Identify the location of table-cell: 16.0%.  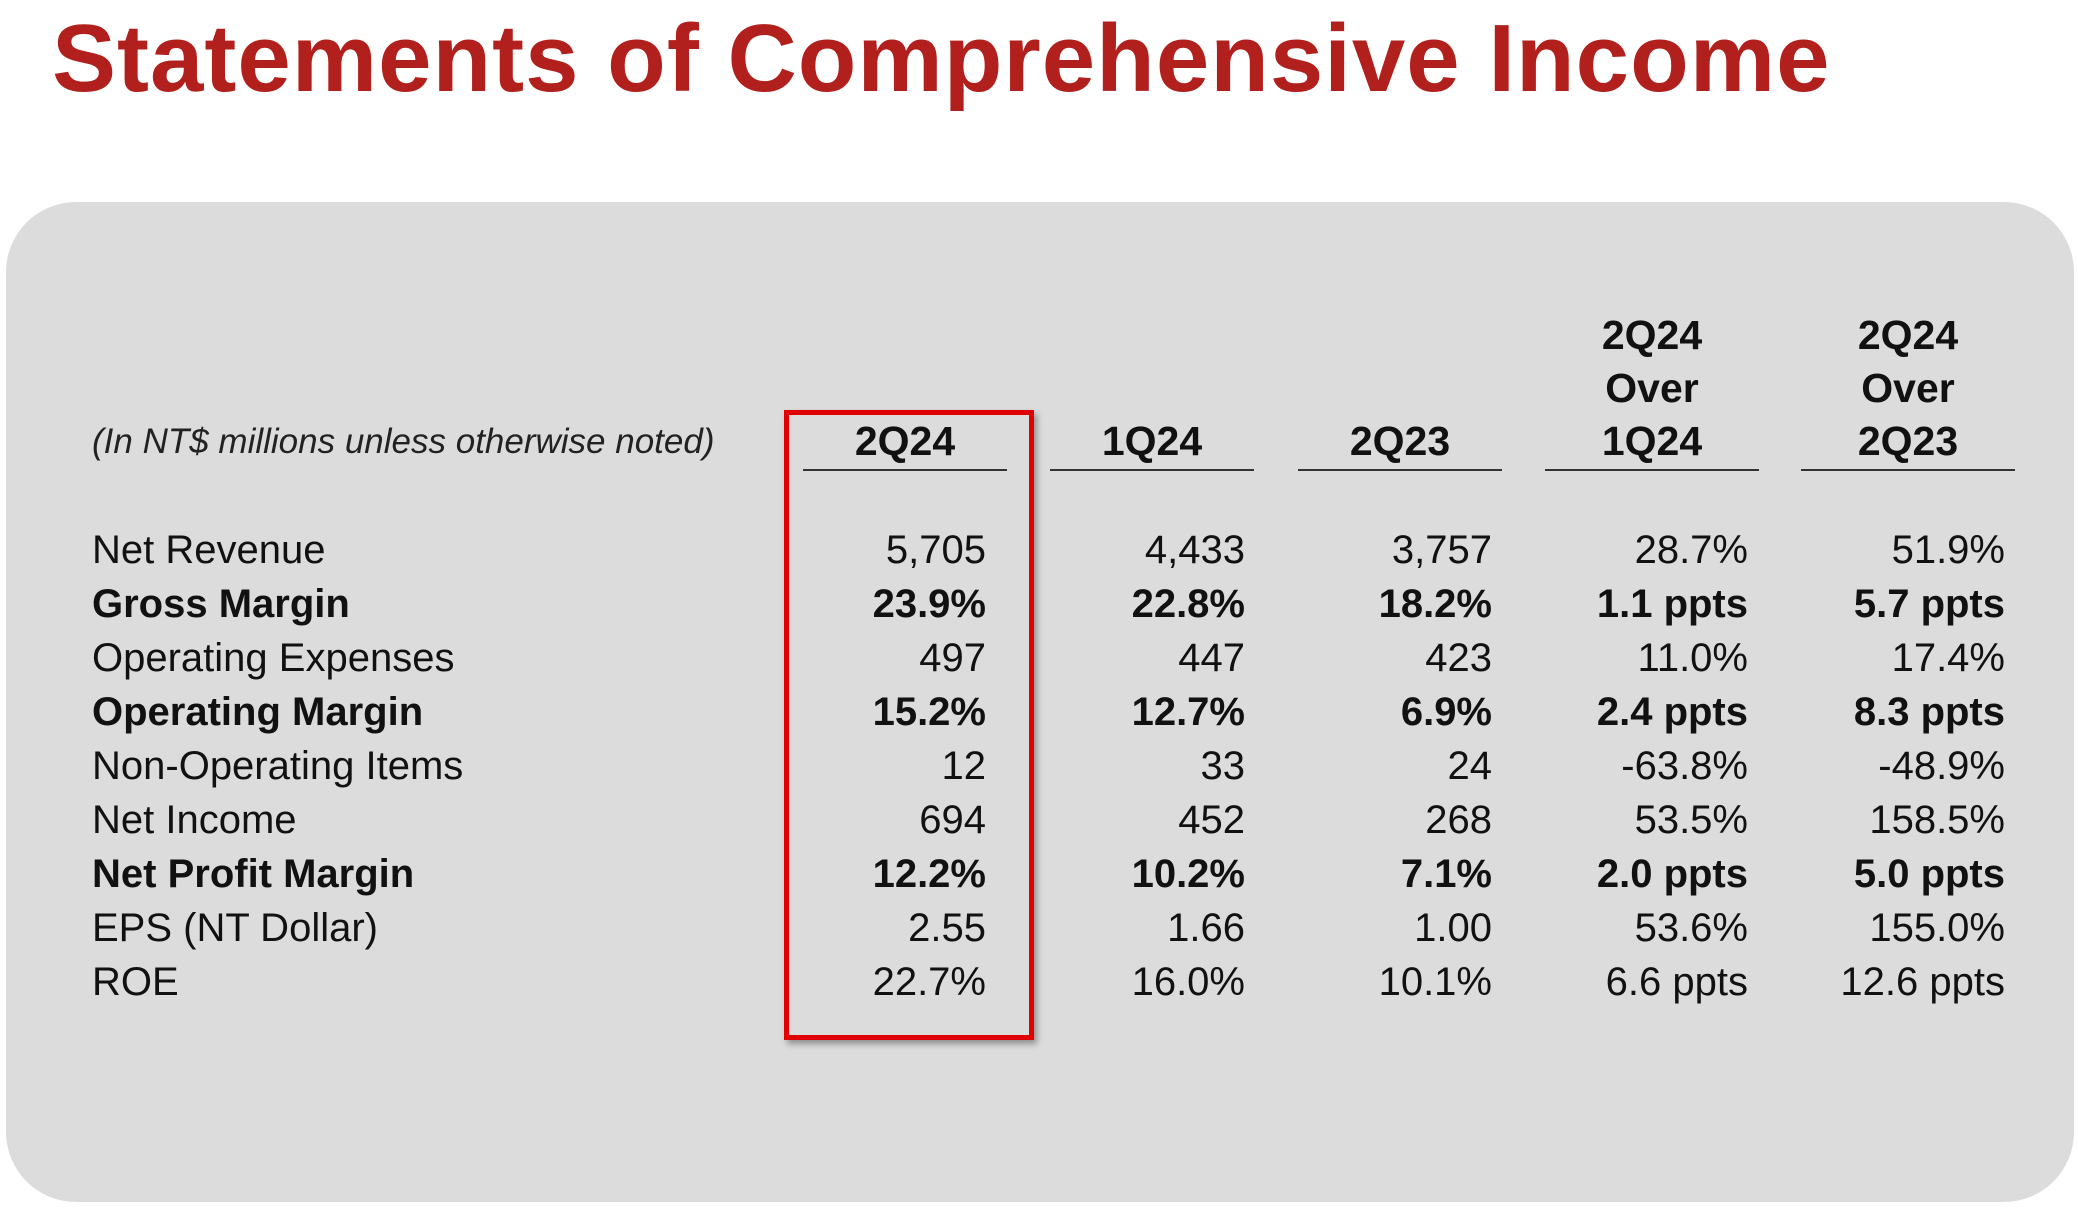
(1188, 982).